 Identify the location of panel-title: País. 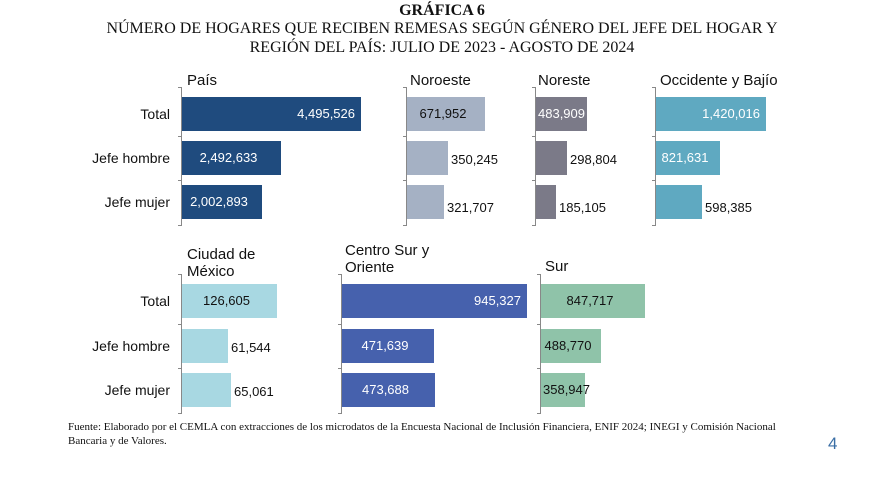
(202, 80).